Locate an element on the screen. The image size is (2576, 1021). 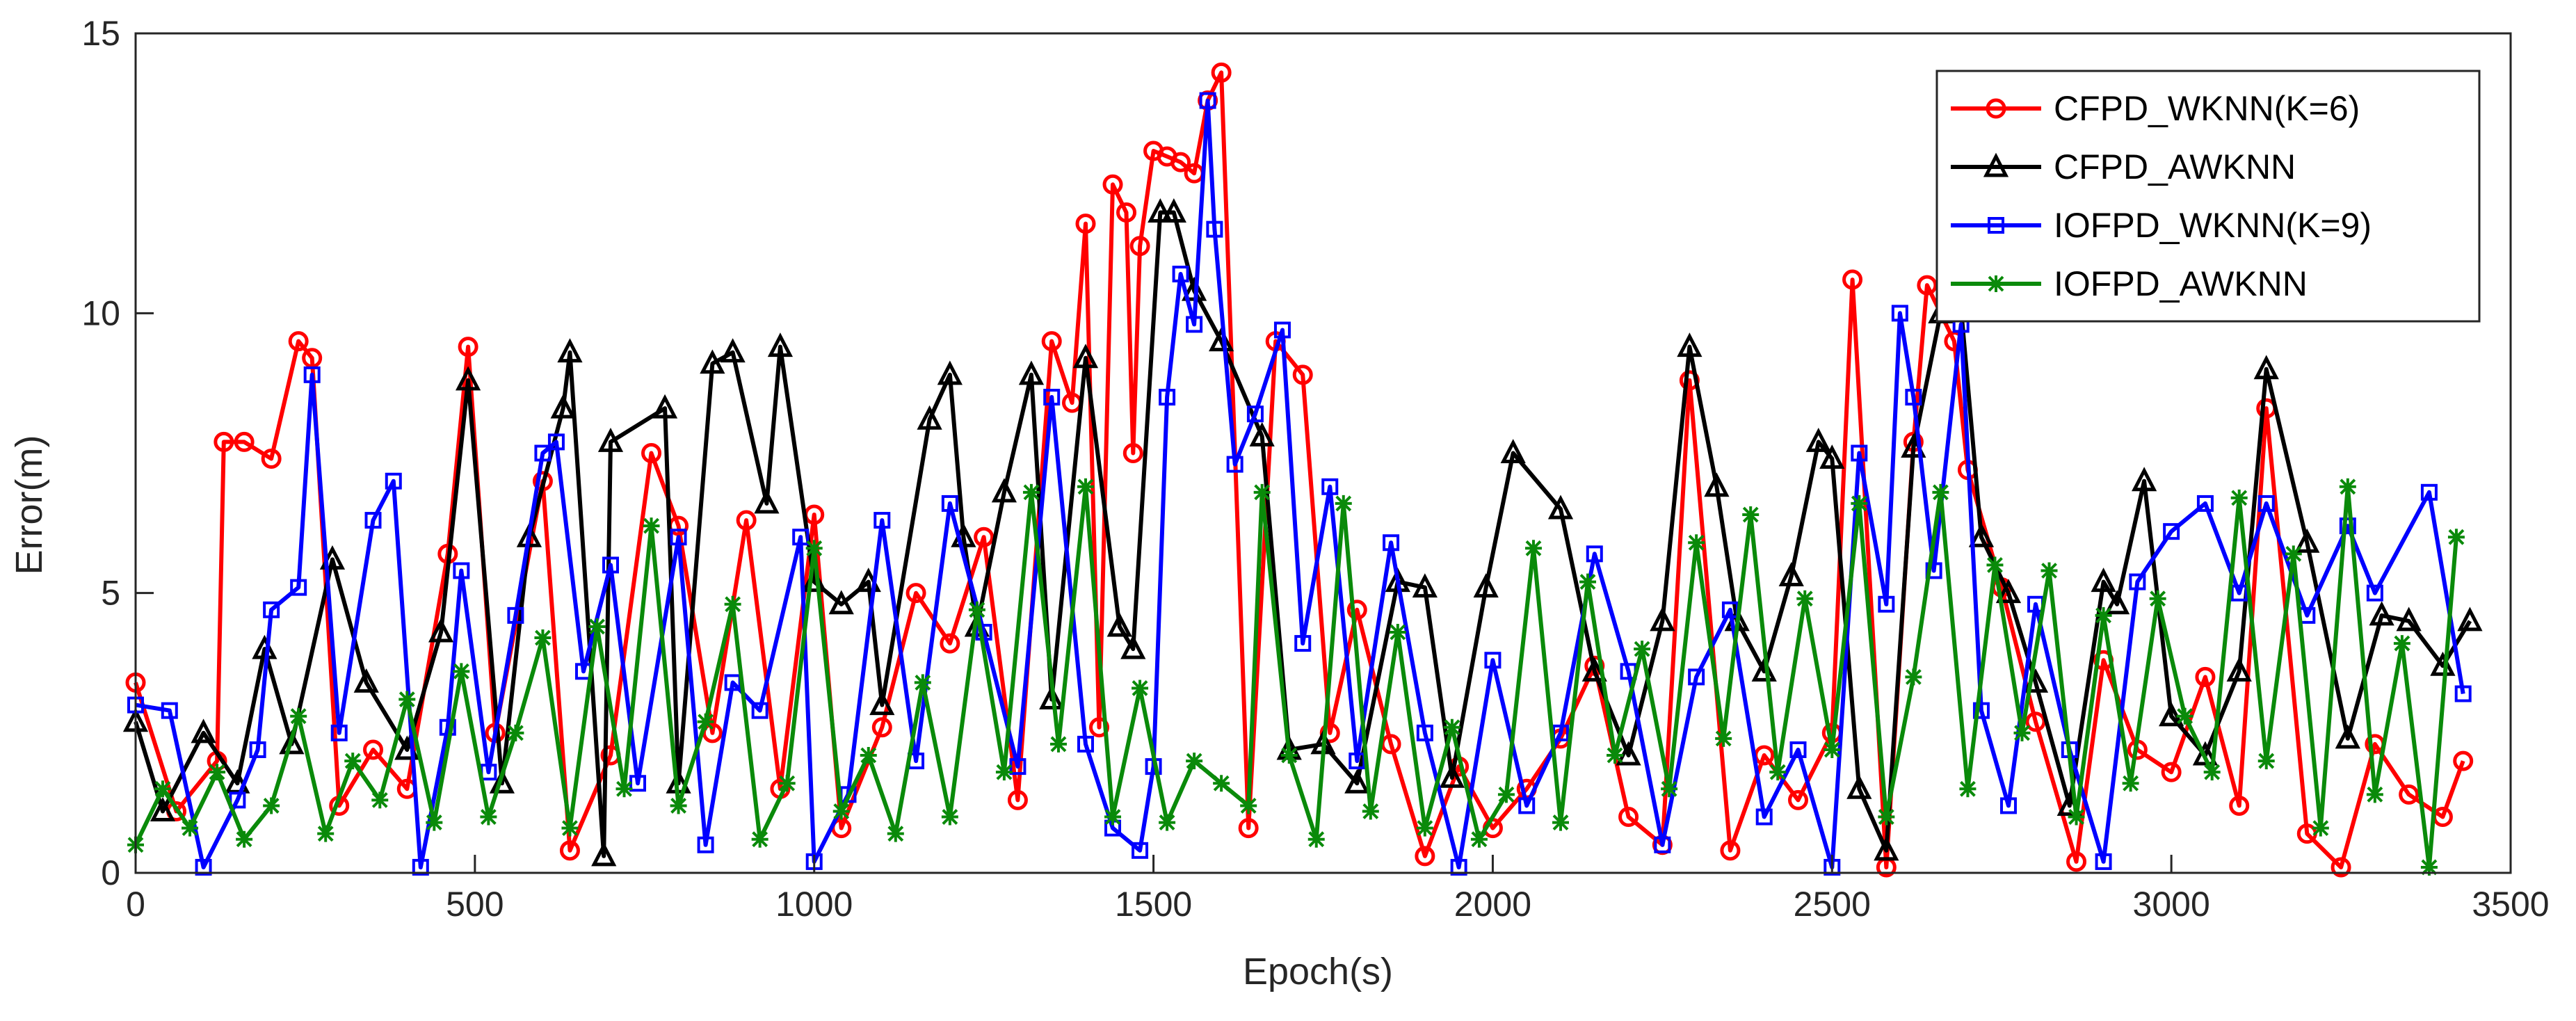
legend-marker is located at coordinates (1996, 108).